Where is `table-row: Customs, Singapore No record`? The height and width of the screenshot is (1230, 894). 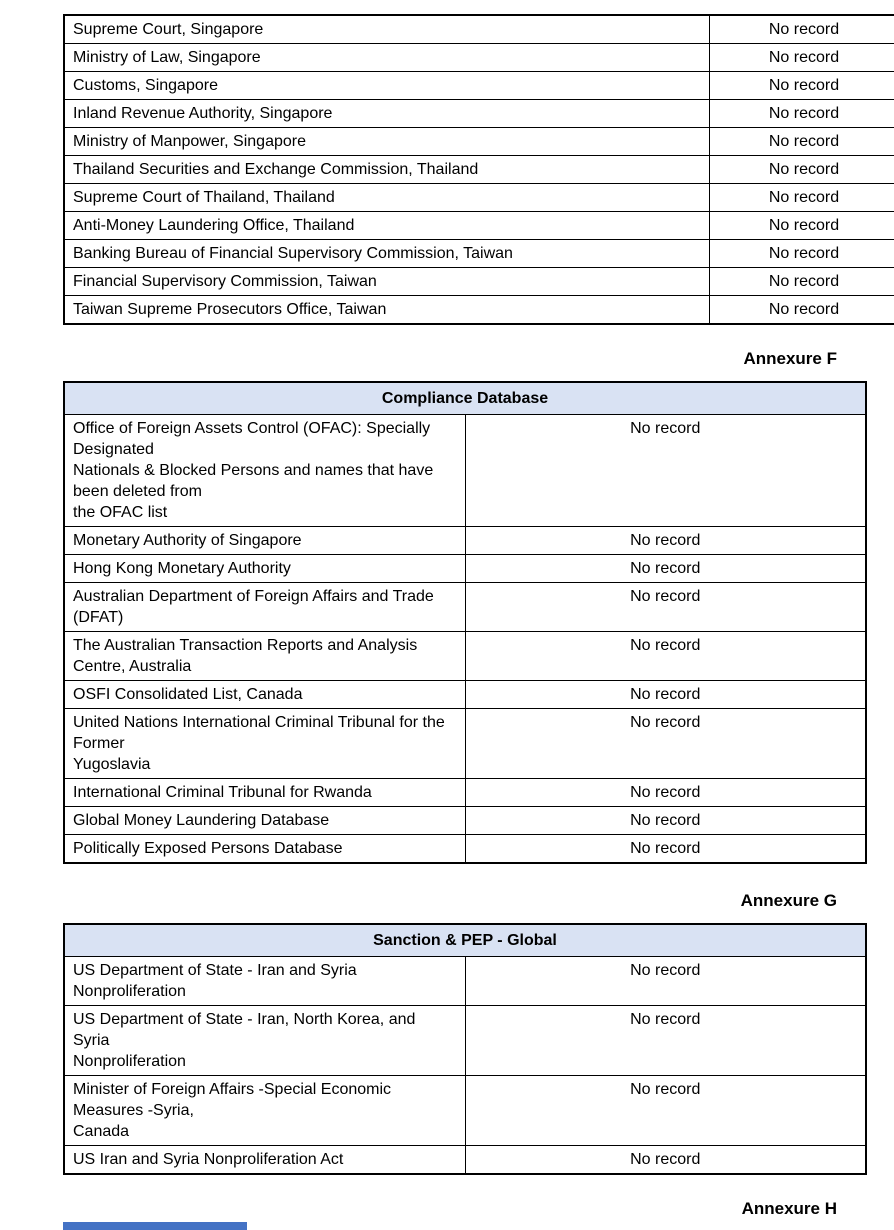 table-row: Customs, Singapore No record is located at coordinates (478, 85).